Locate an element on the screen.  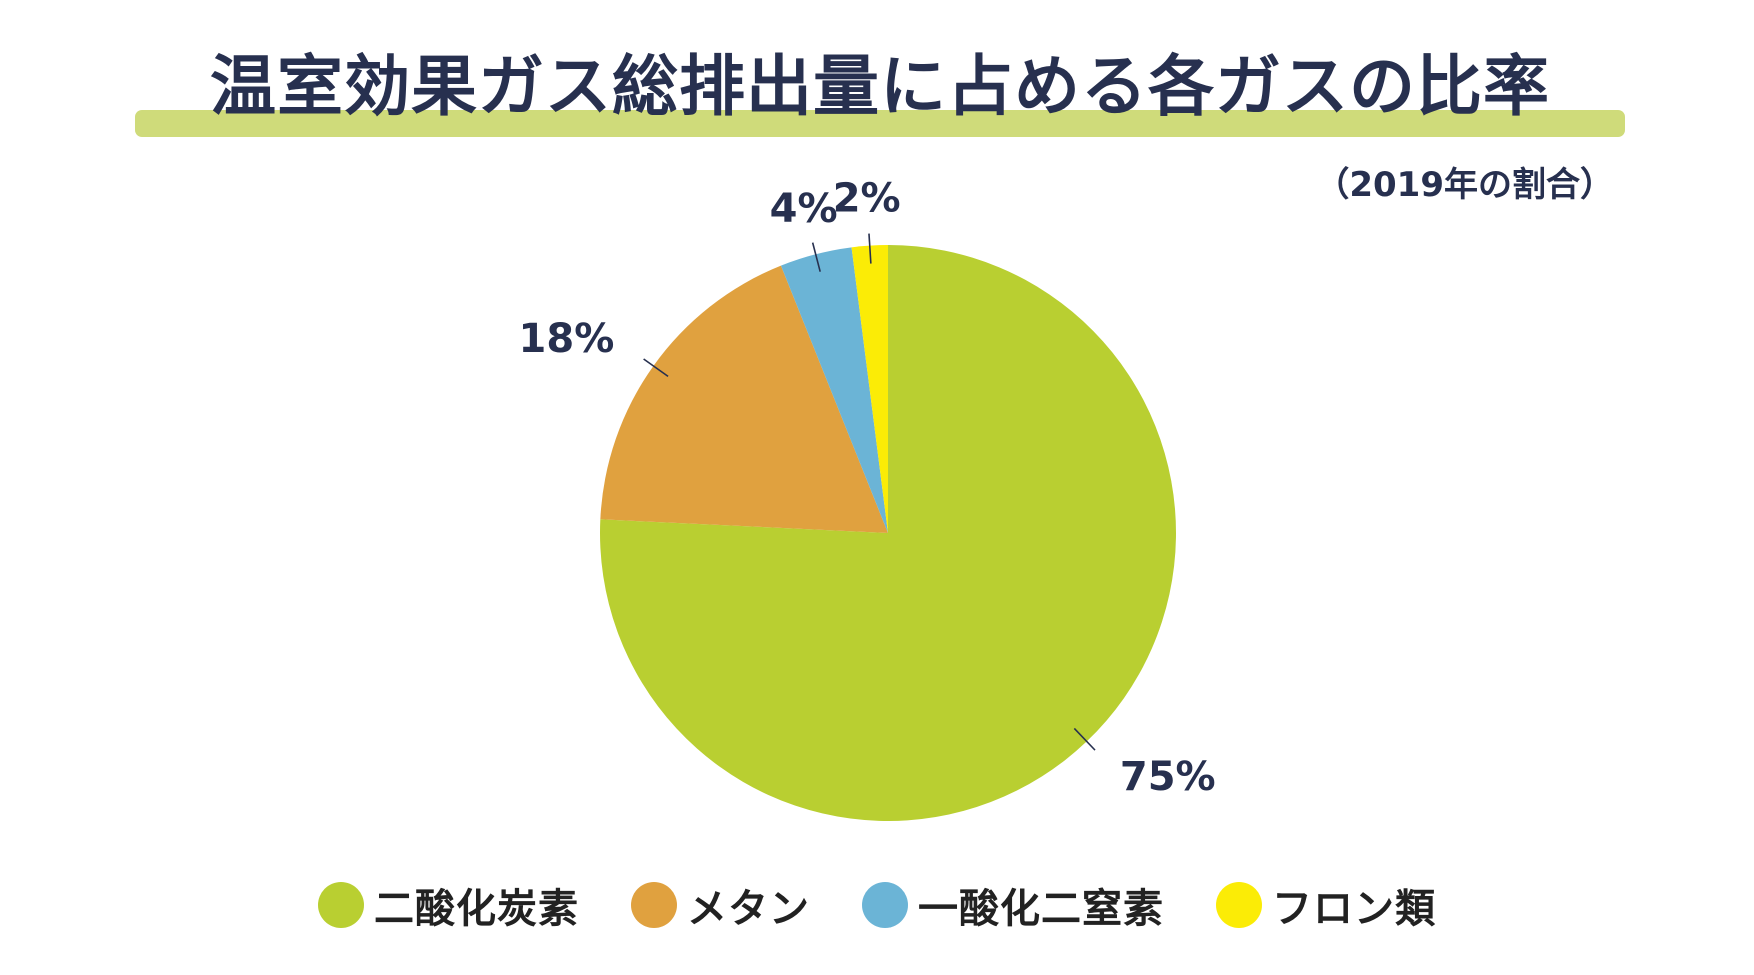
legend-item-cfc: フロン類 is located at coordinates (1326, 905).